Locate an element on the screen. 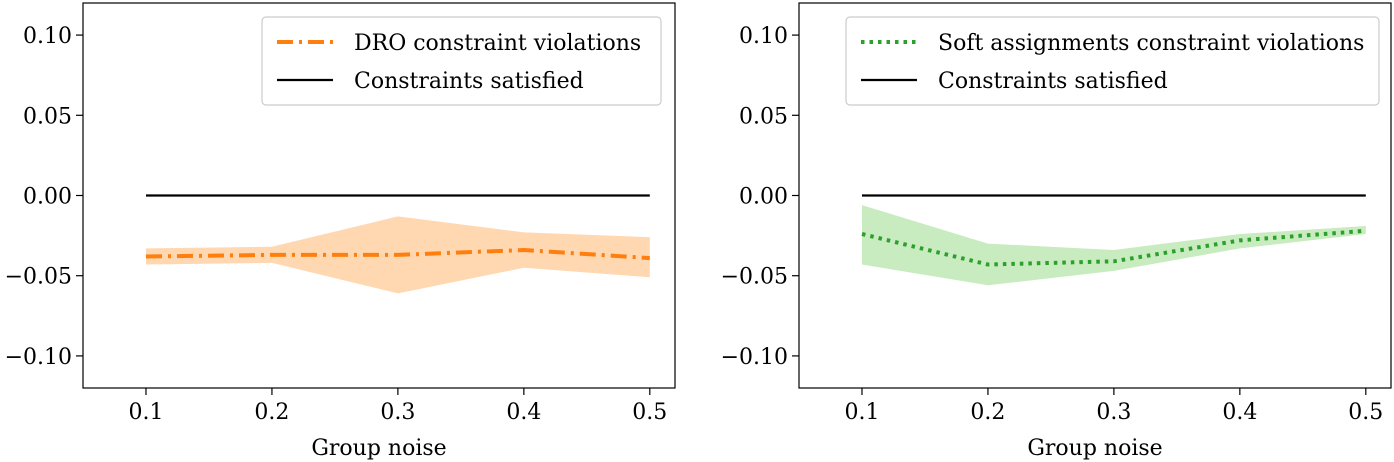 The image size is (1394, 462). legend-label-0: DRO constraint violations is located at coordinates (497, 43).